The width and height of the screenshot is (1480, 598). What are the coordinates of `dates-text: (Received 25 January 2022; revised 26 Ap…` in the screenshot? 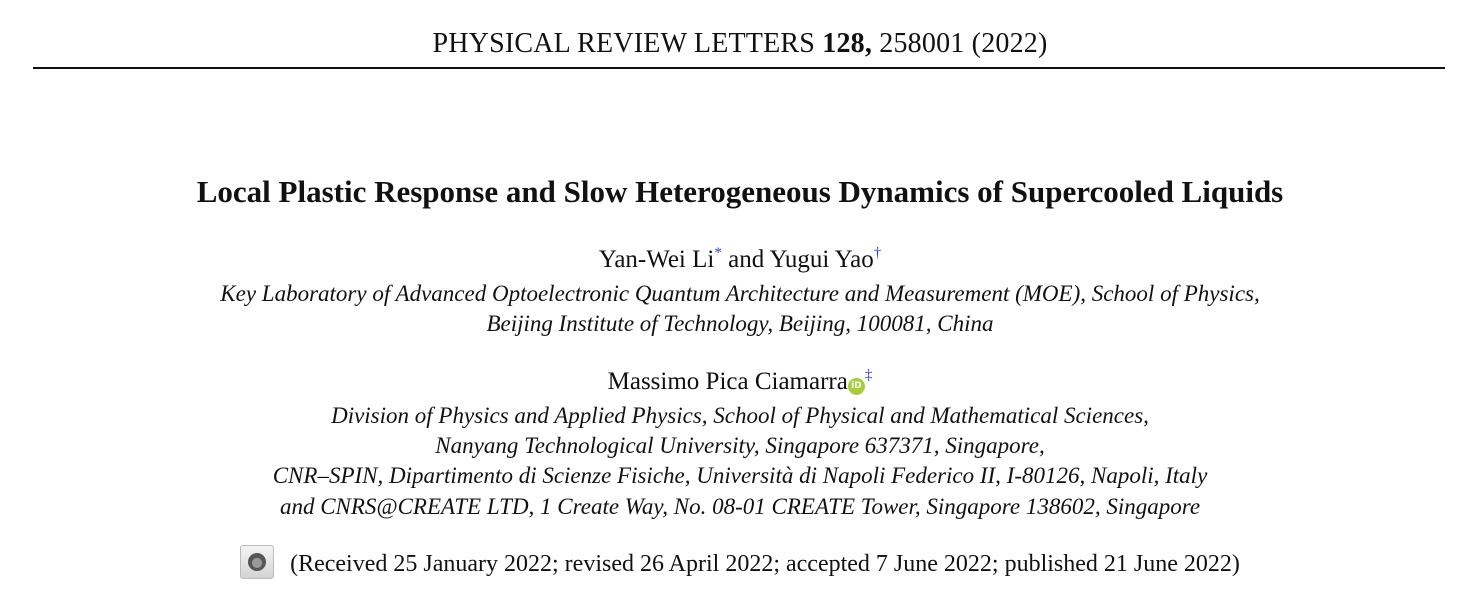 It's located at (765, 564).